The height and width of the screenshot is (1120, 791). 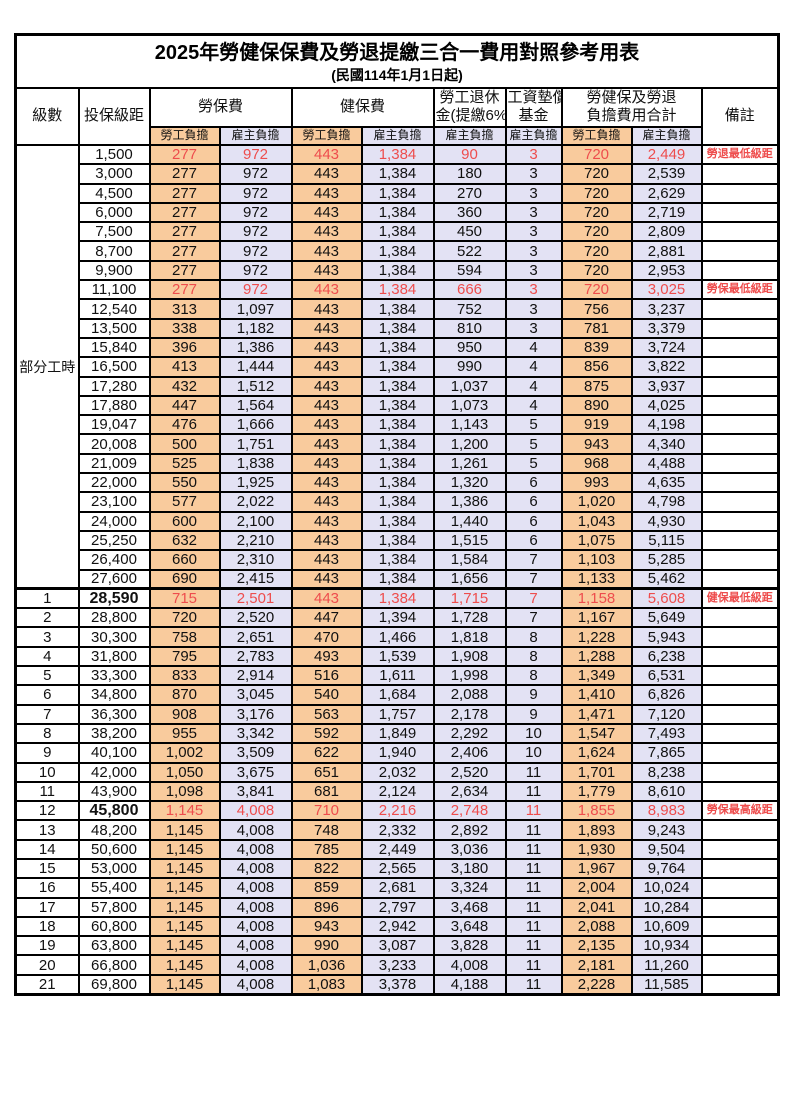 I want to click on total-employee-cell: 1,167, so click(x=596, y=618).